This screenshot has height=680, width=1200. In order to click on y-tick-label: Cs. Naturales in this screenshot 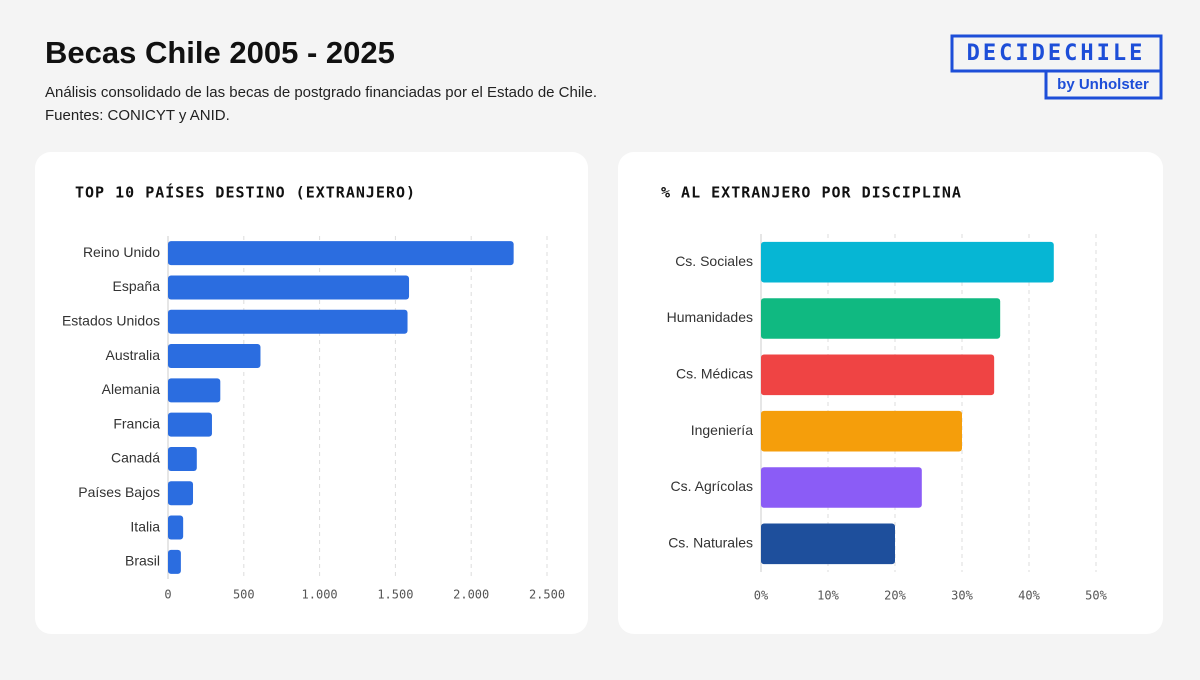, I will do `click(710, 543)`.